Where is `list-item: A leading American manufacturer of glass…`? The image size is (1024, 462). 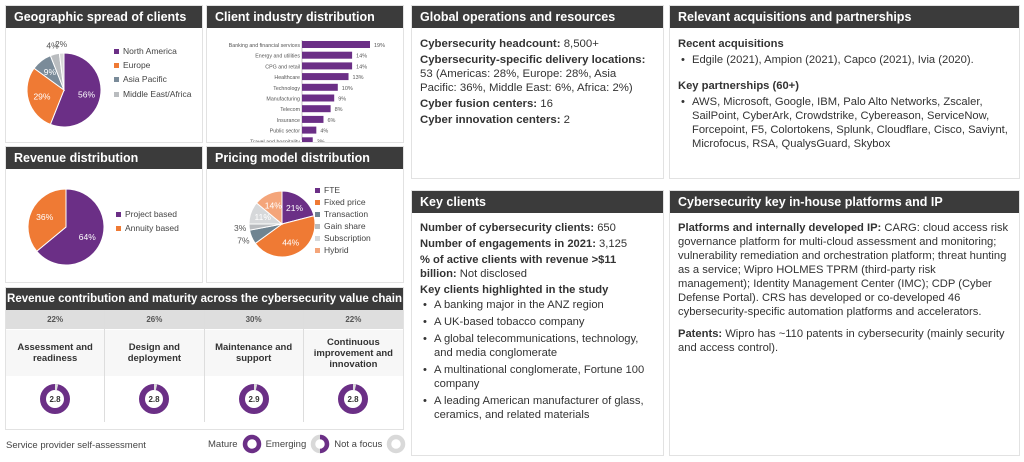
list-item: A leading American manufacturer of glass… is located at coordinates (537, 408).